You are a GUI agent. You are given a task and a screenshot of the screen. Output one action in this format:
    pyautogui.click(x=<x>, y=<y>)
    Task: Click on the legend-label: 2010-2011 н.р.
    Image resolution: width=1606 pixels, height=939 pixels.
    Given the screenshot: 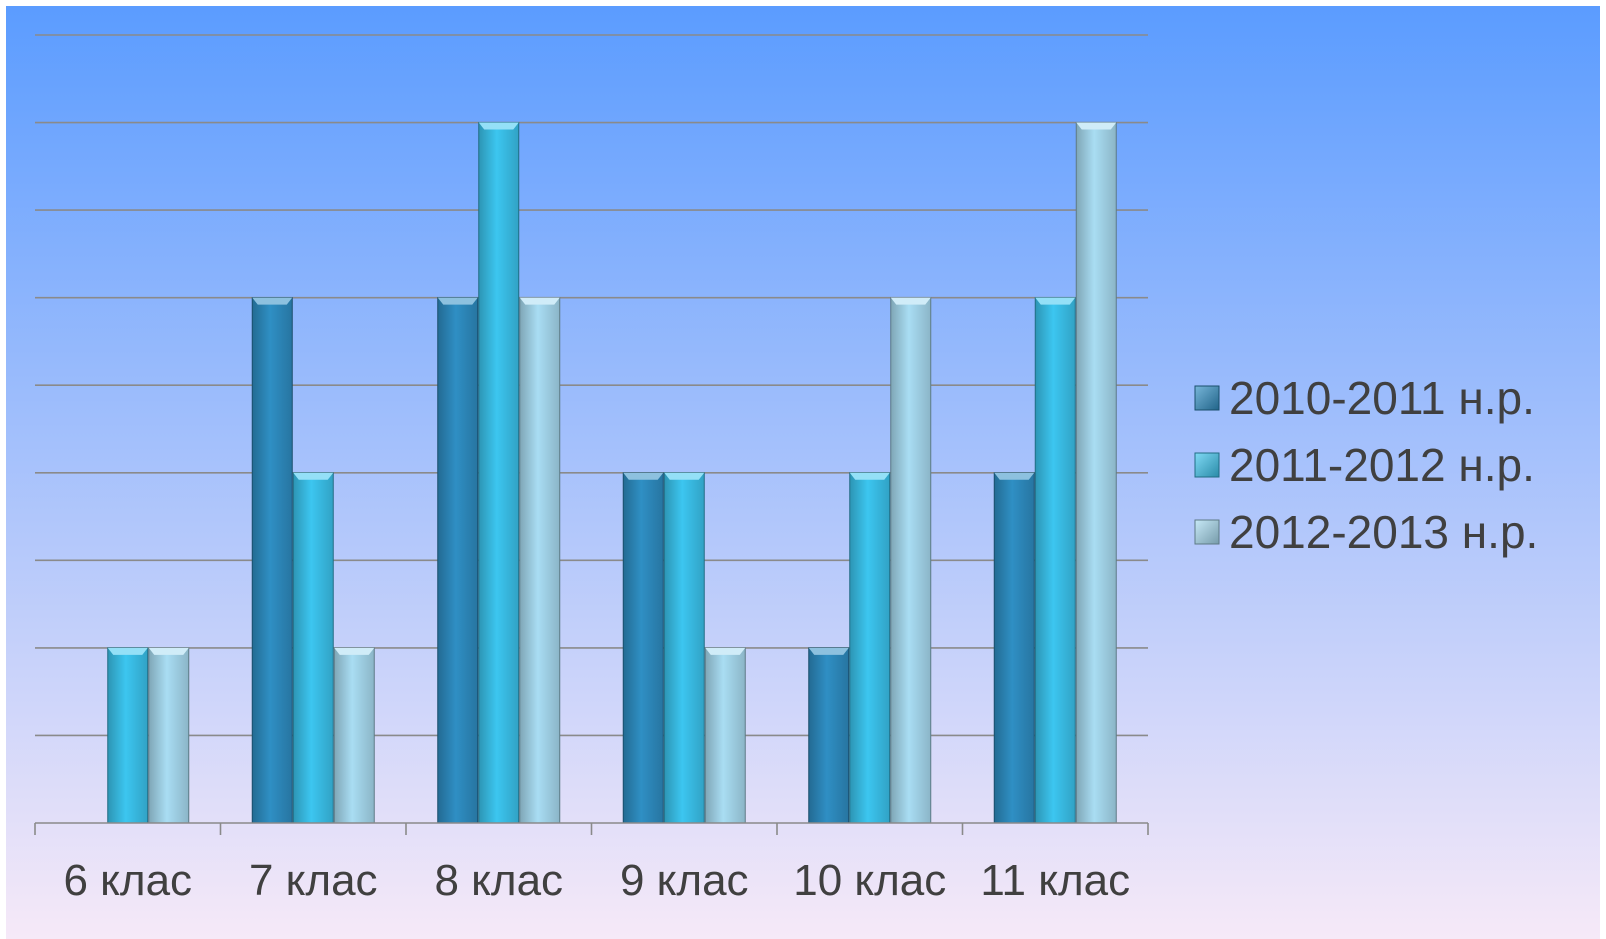 What is the action you would take?
    pyautogui.click(x=1382, y=398)
    